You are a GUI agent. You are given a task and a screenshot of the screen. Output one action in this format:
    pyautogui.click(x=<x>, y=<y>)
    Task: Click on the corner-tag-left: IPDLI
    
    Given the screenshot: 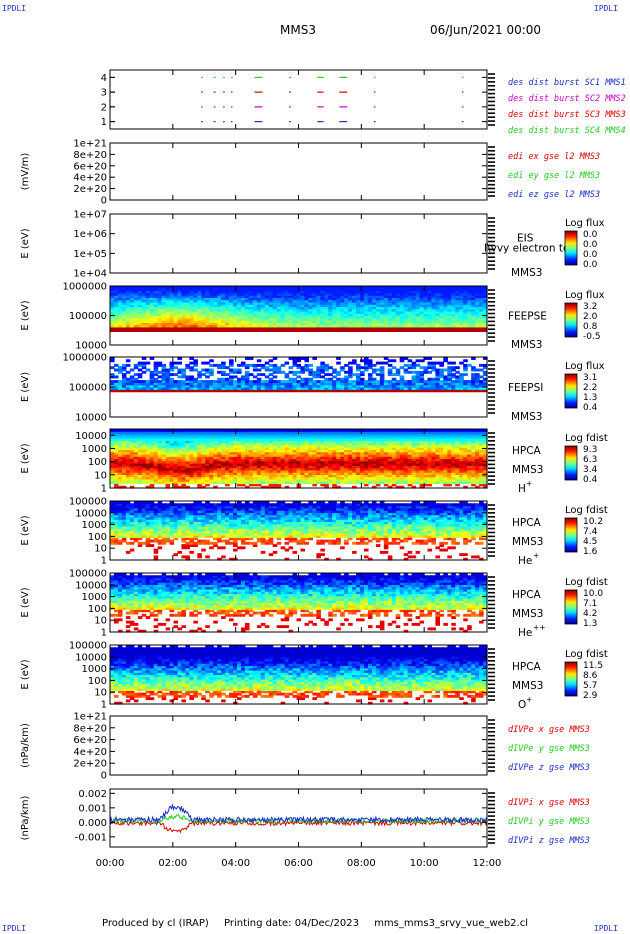 What is the action you would take?
    pyautogui.click(x=14, y=8)
    